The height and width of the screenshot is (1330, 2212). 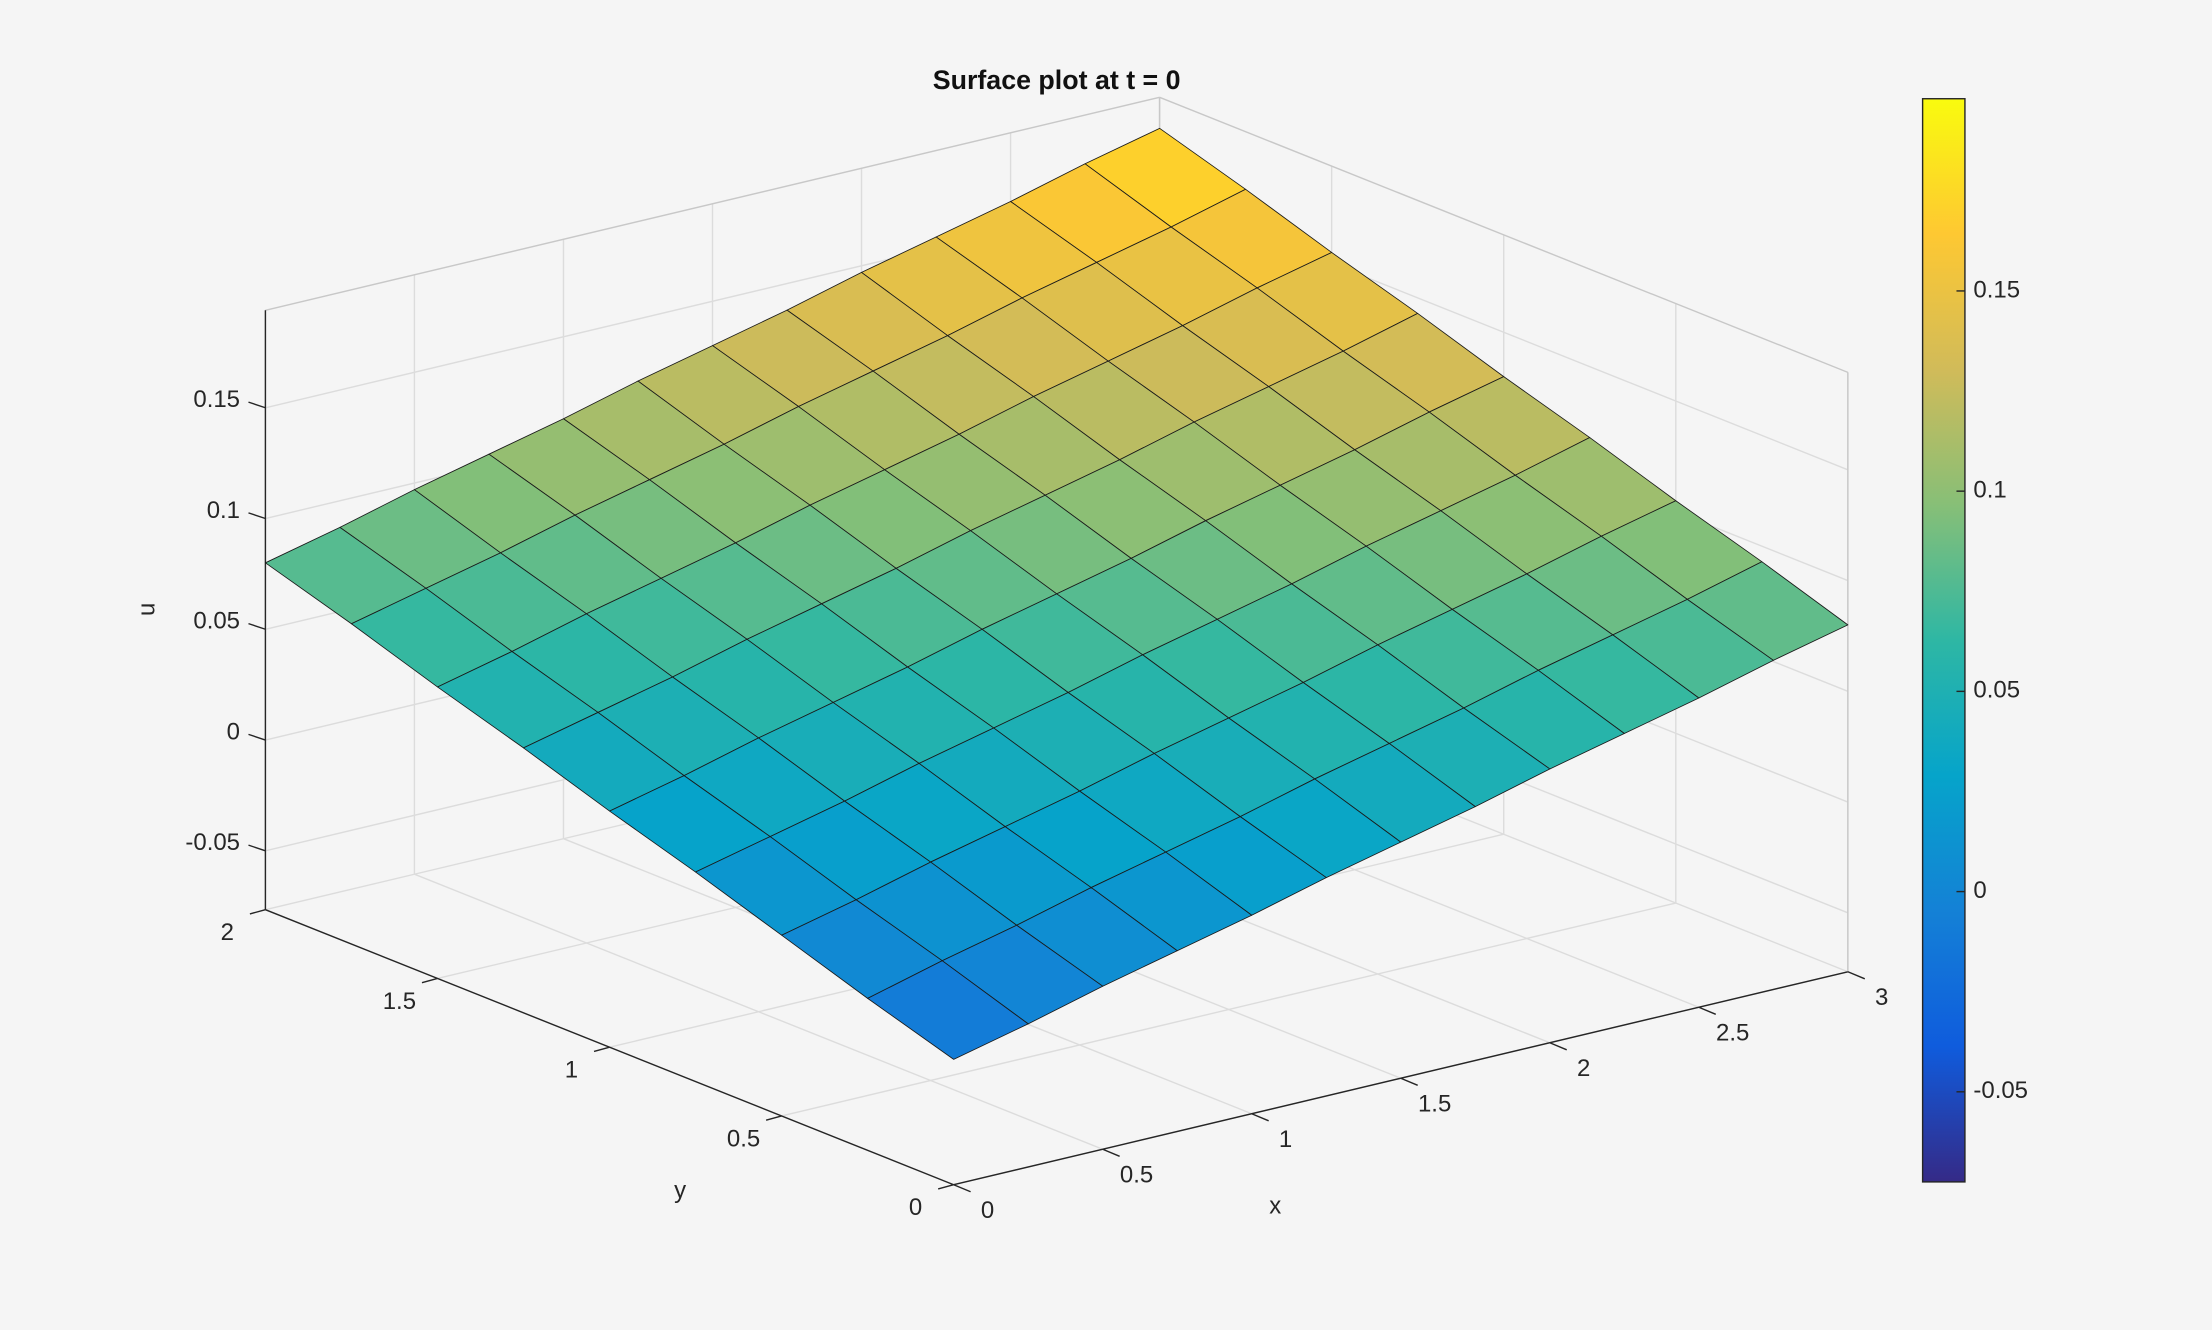 I want to click on x-tick-label: 0, so click(x=987, y=1210).